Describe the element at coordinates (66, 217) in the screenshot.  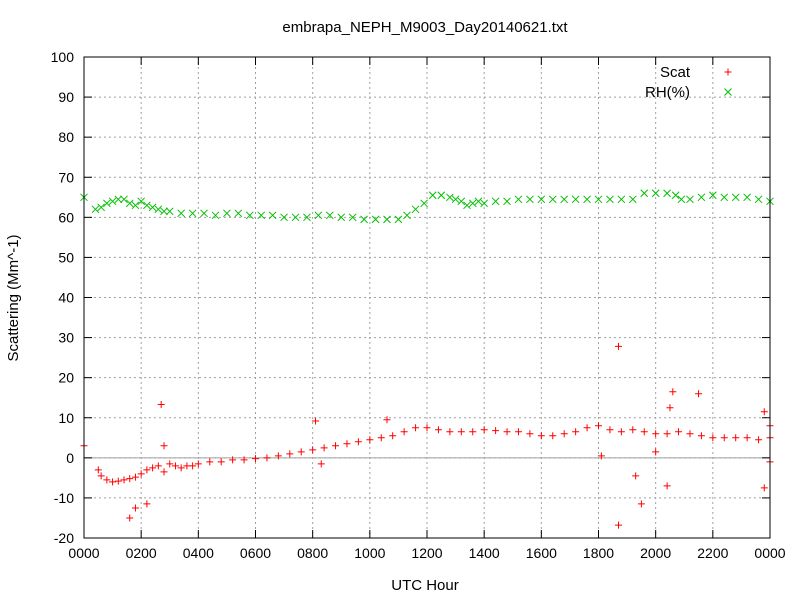
I see `y-tick-label: 60` at that location.